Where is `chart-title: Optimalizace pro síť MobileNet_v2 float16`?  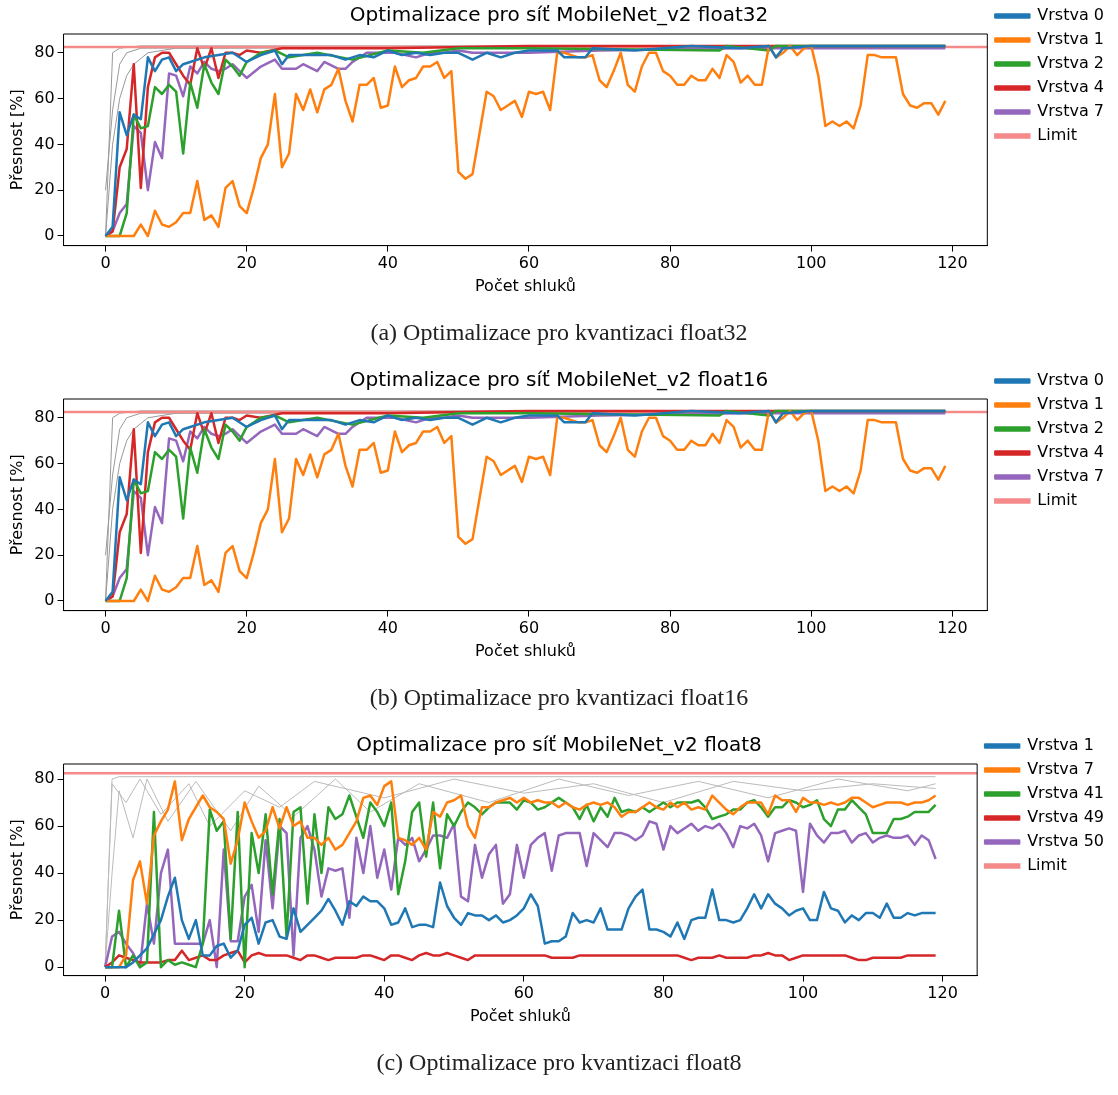
chart-title: Optimalizace pro síť MobileNet_v2 float16 is located at coordinates (559, 379).